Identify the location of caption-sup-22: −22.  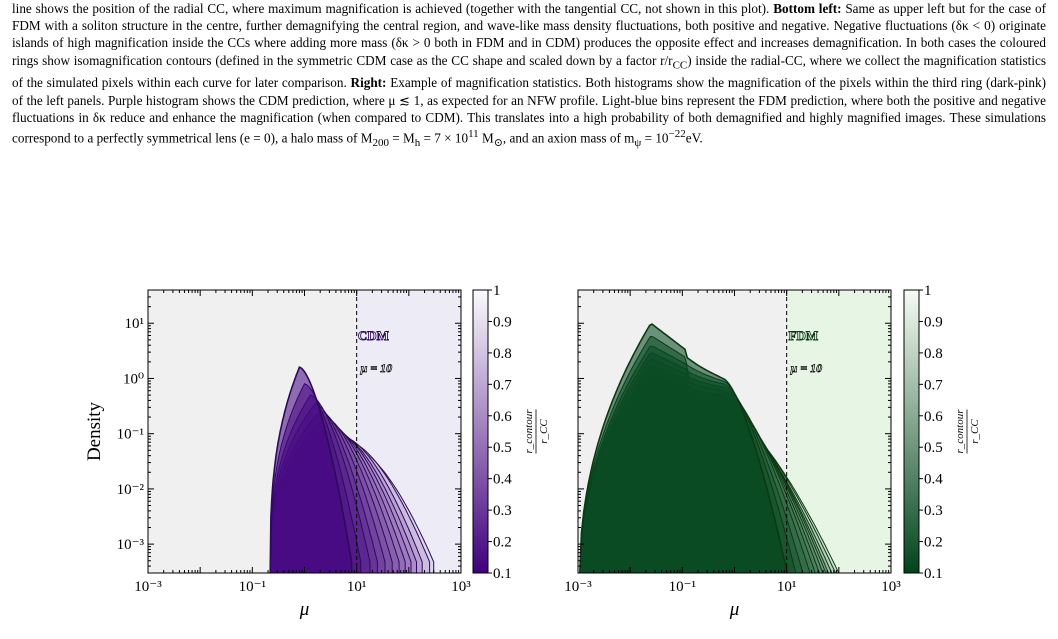
(677, 134).